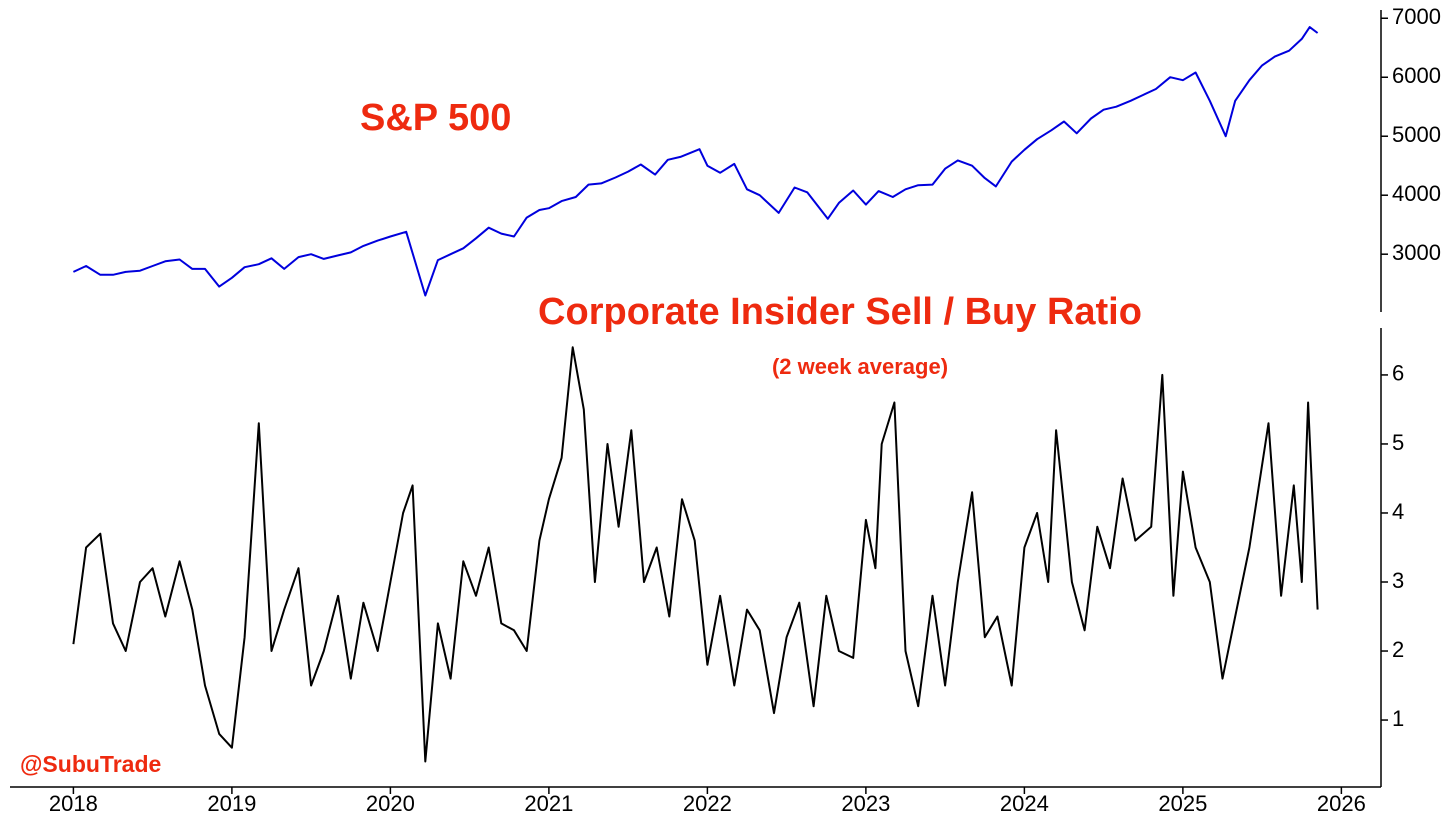 The image size is (1456, 834). What do you see at coordinates (1398, 649) in the screenshot?
I see `y-tick-label: 2` at bounding box center [1398, 649].